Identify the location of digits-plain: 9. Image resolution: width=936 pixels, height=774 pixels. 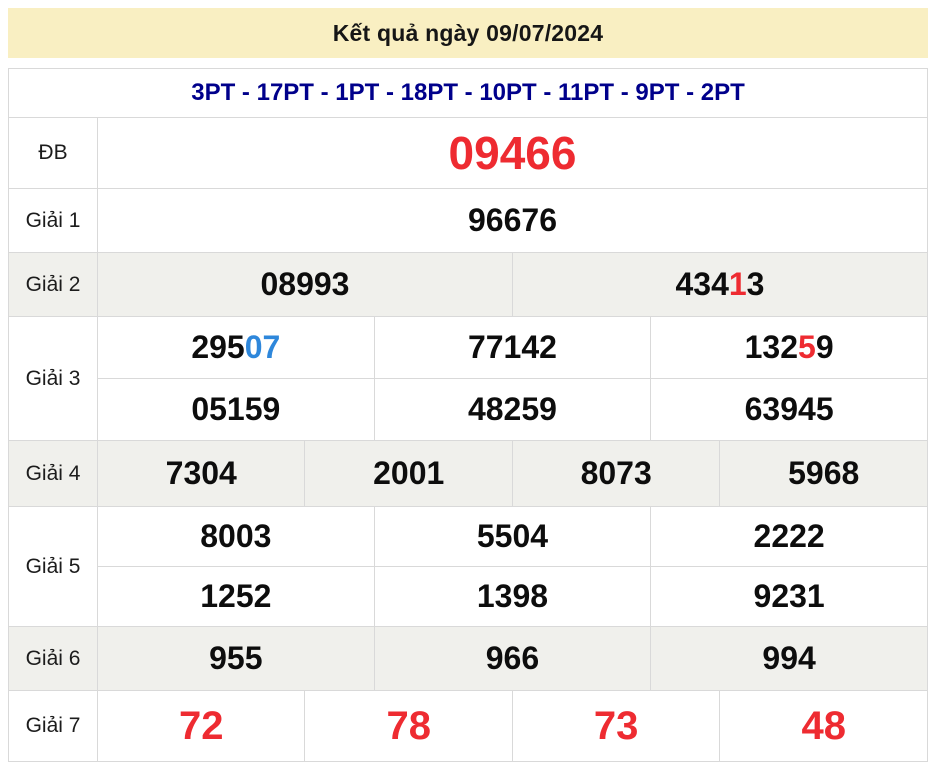
(824, 347).